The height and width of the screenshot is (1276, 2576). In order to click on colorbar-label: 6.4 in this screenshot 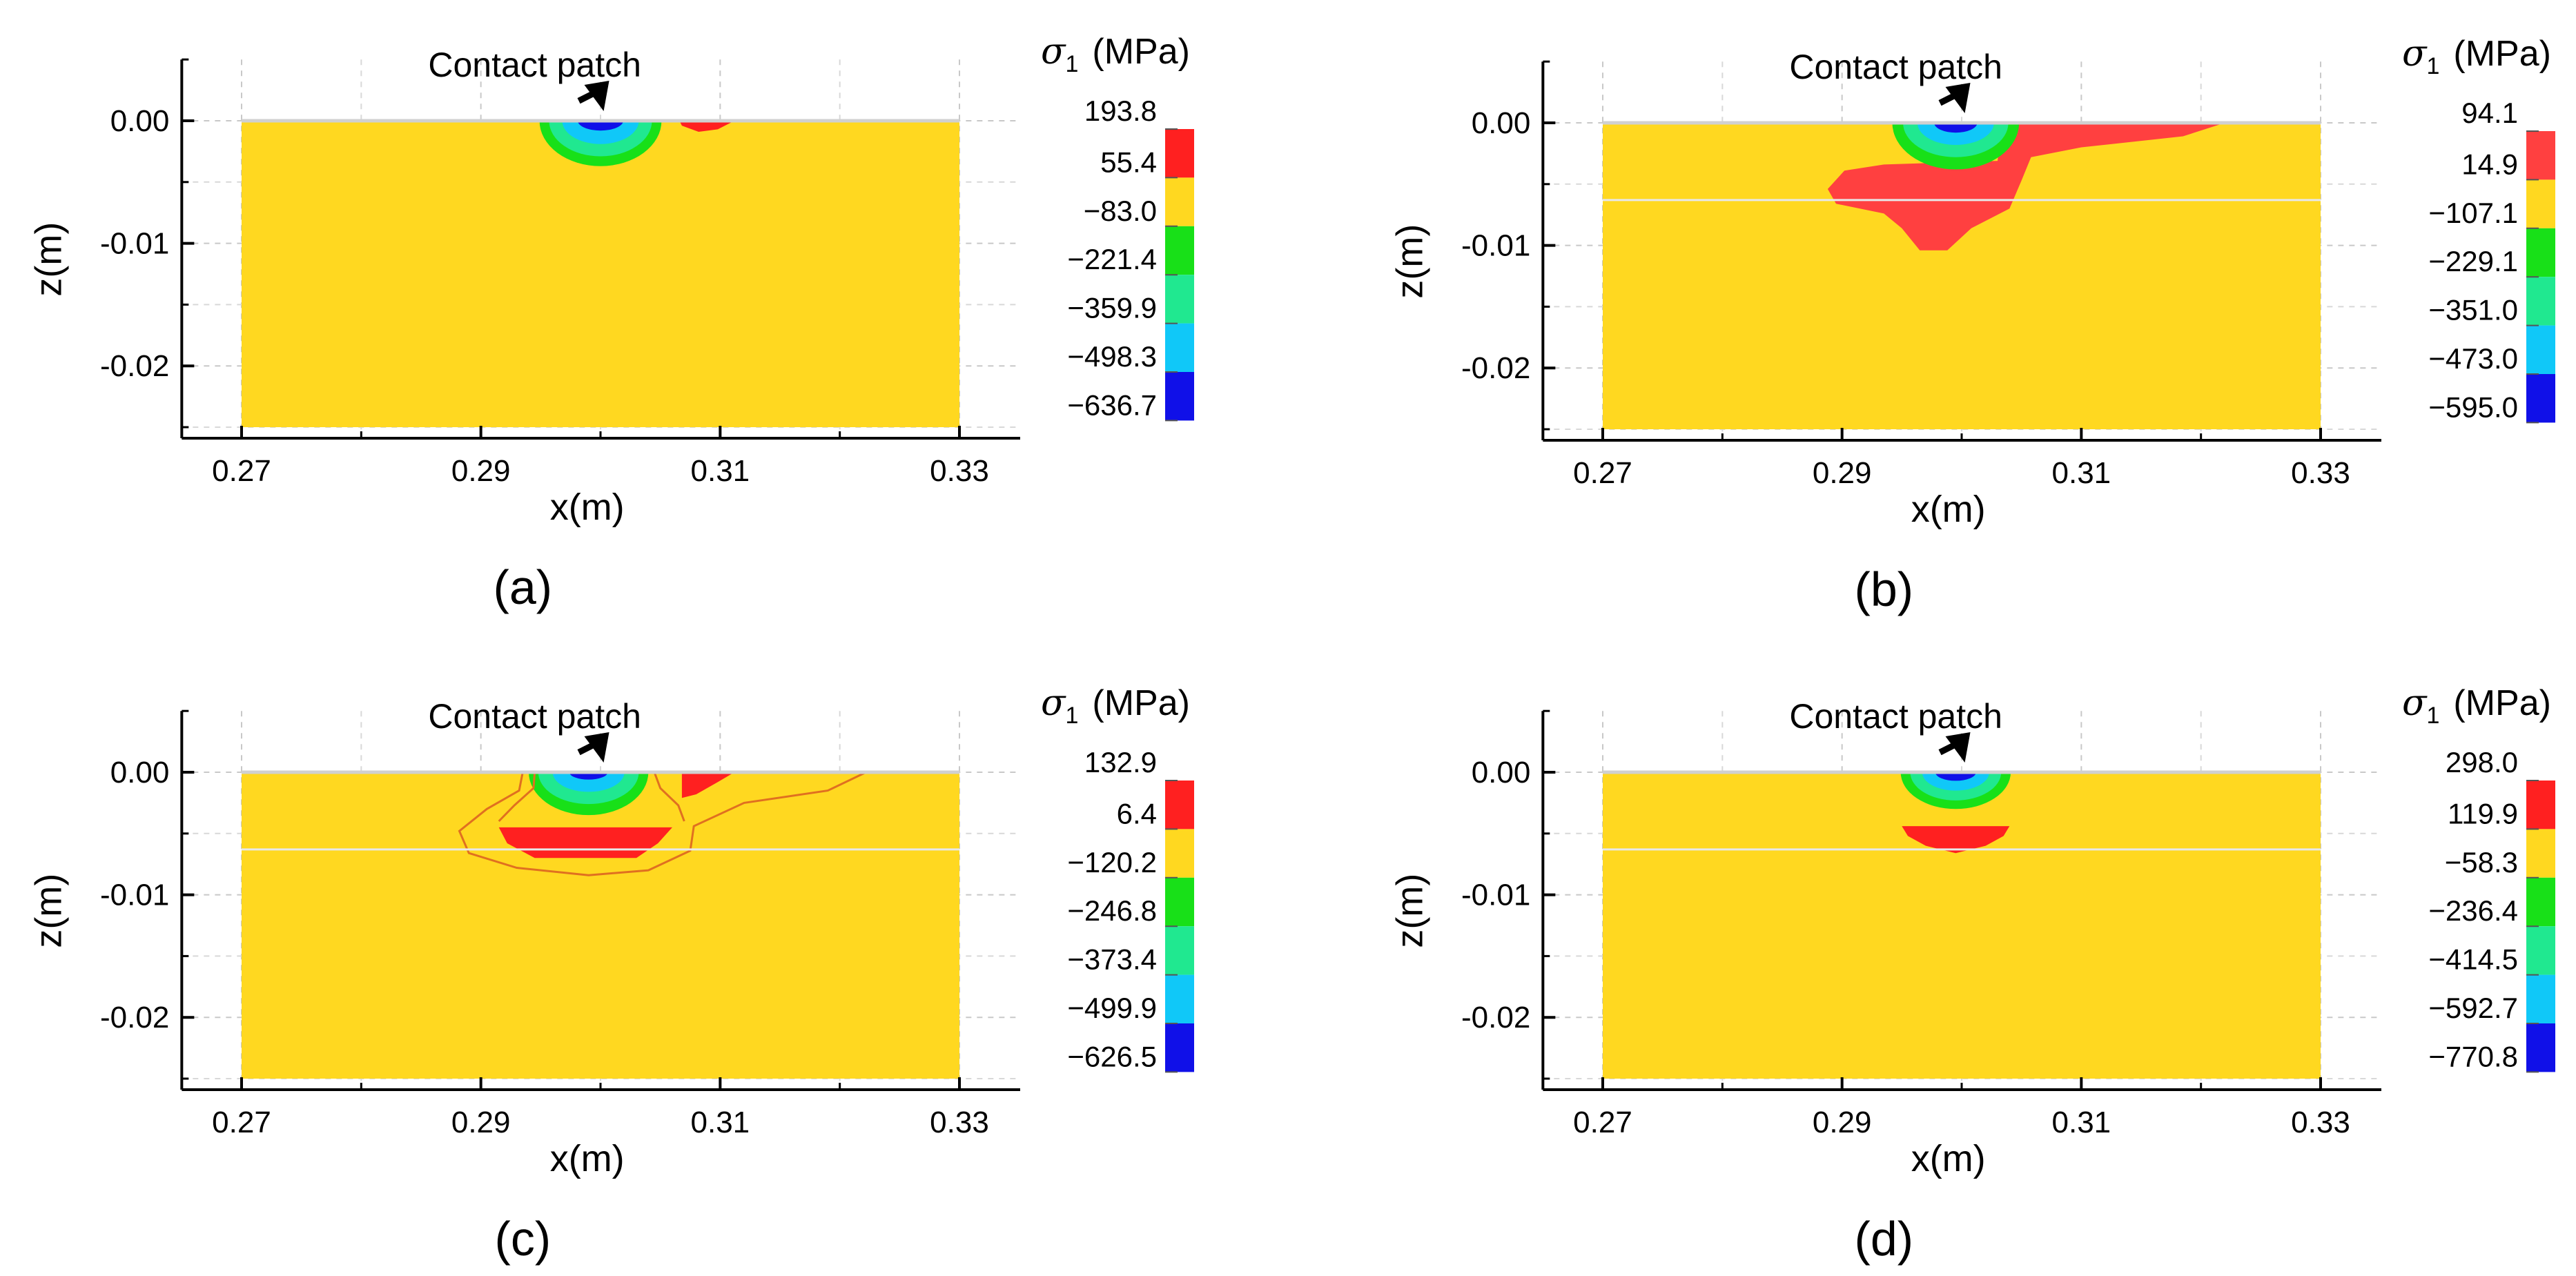, I will do `click(1137, 813)`.